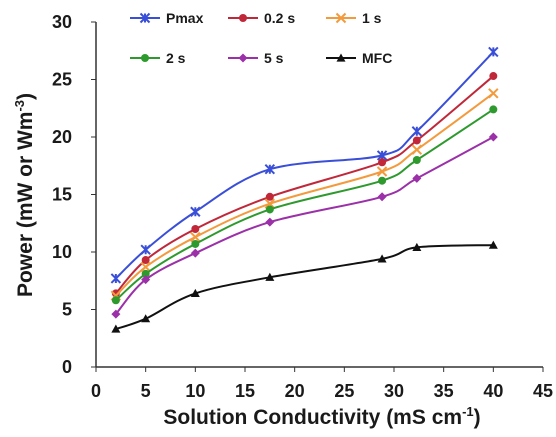 The width and height of the screenshot is (556, 437). What do you see at coordinates (185, 18) in the screenshot?
I see `legend-label: Pmax` at bounding box center [185, 18].